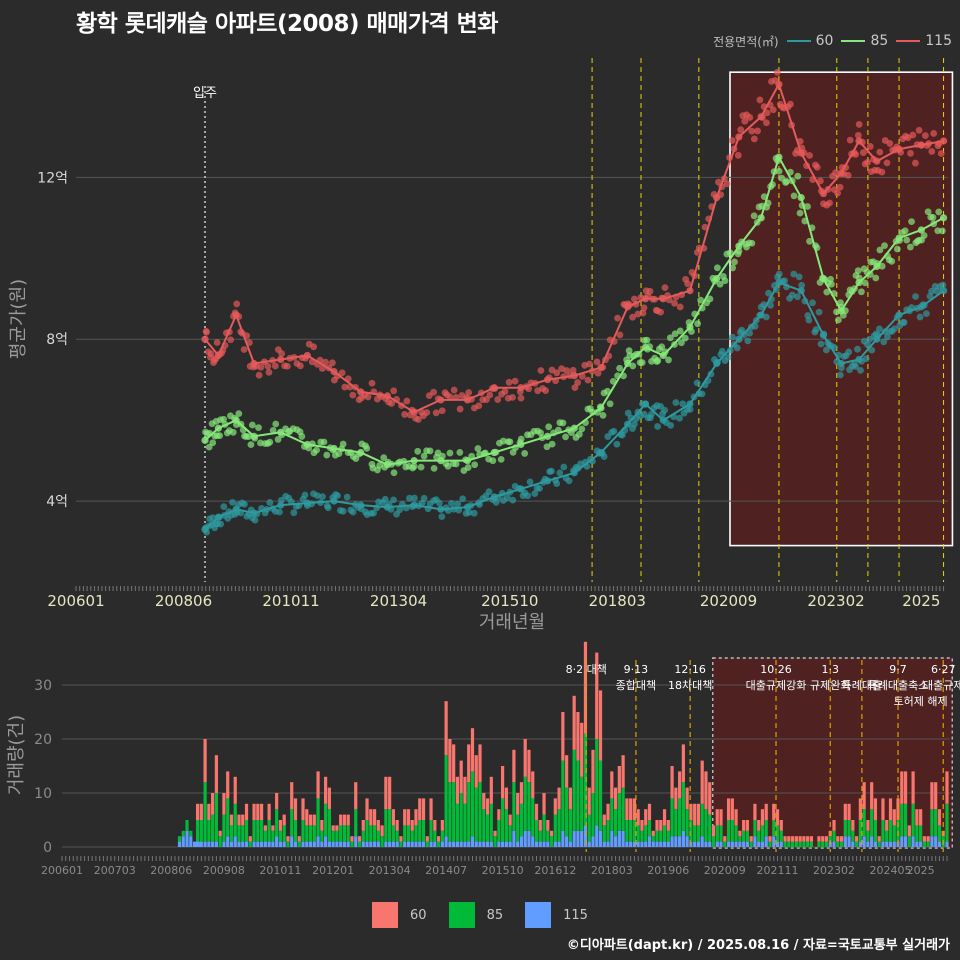  I want to click on price-legend: 전용면적(㎡) 60 85 115, so click(832, 41).